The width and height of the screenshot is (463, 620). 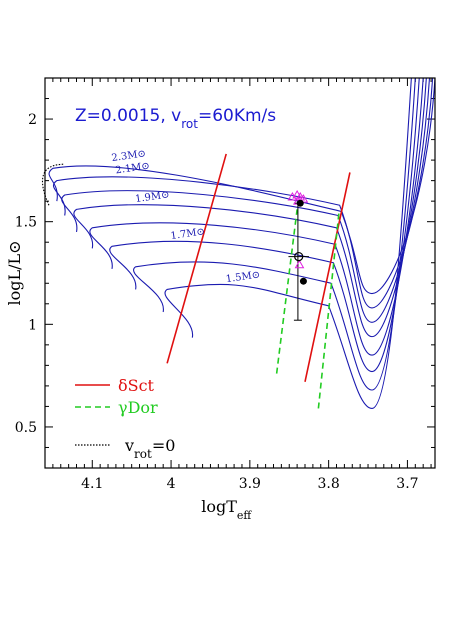 What do you see at coordinates (129, 156) in the screenshot?
I see `mass-label: 2.3M⊙` at bounding box center [129, 156].